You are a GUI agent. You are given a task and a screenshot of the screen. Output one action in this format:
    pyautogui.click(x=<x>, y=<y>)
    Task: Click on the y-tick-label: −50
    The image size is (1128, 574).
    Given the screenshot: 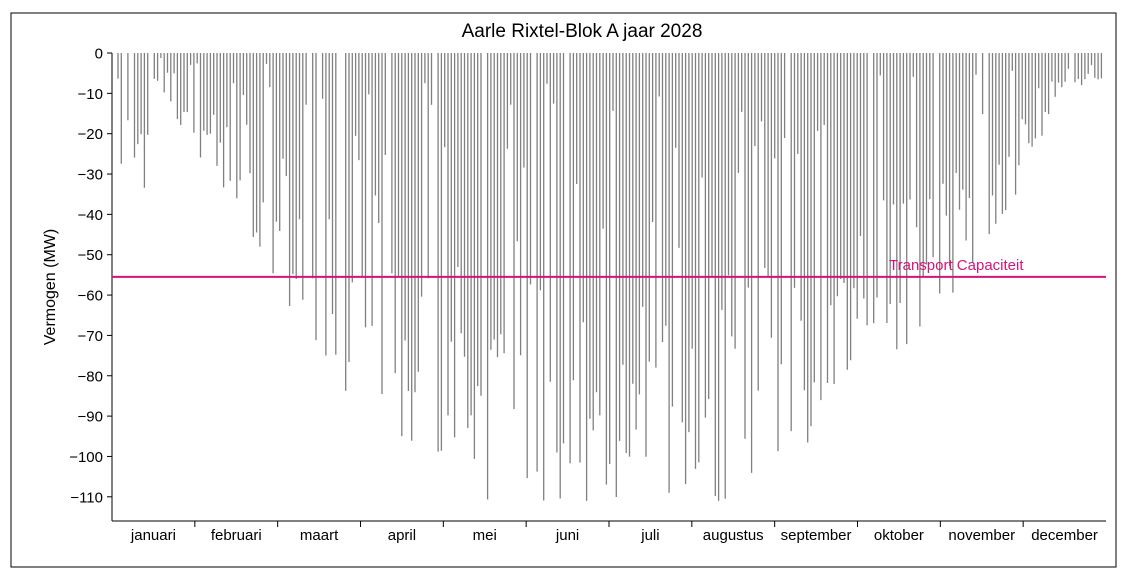 What is the action you would take?
    pyautogui.click(x=90, y=255)
    